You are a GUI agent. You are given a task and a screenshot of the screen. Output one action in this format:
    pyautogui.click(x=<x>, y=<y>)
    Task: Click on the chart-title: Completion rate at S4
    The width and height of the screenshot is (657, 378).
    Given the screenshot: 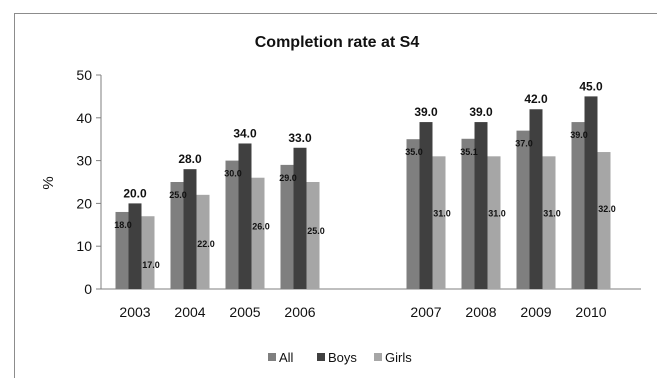 What is the action you would take?
    pyautogui.click(x=337, y=42)
    